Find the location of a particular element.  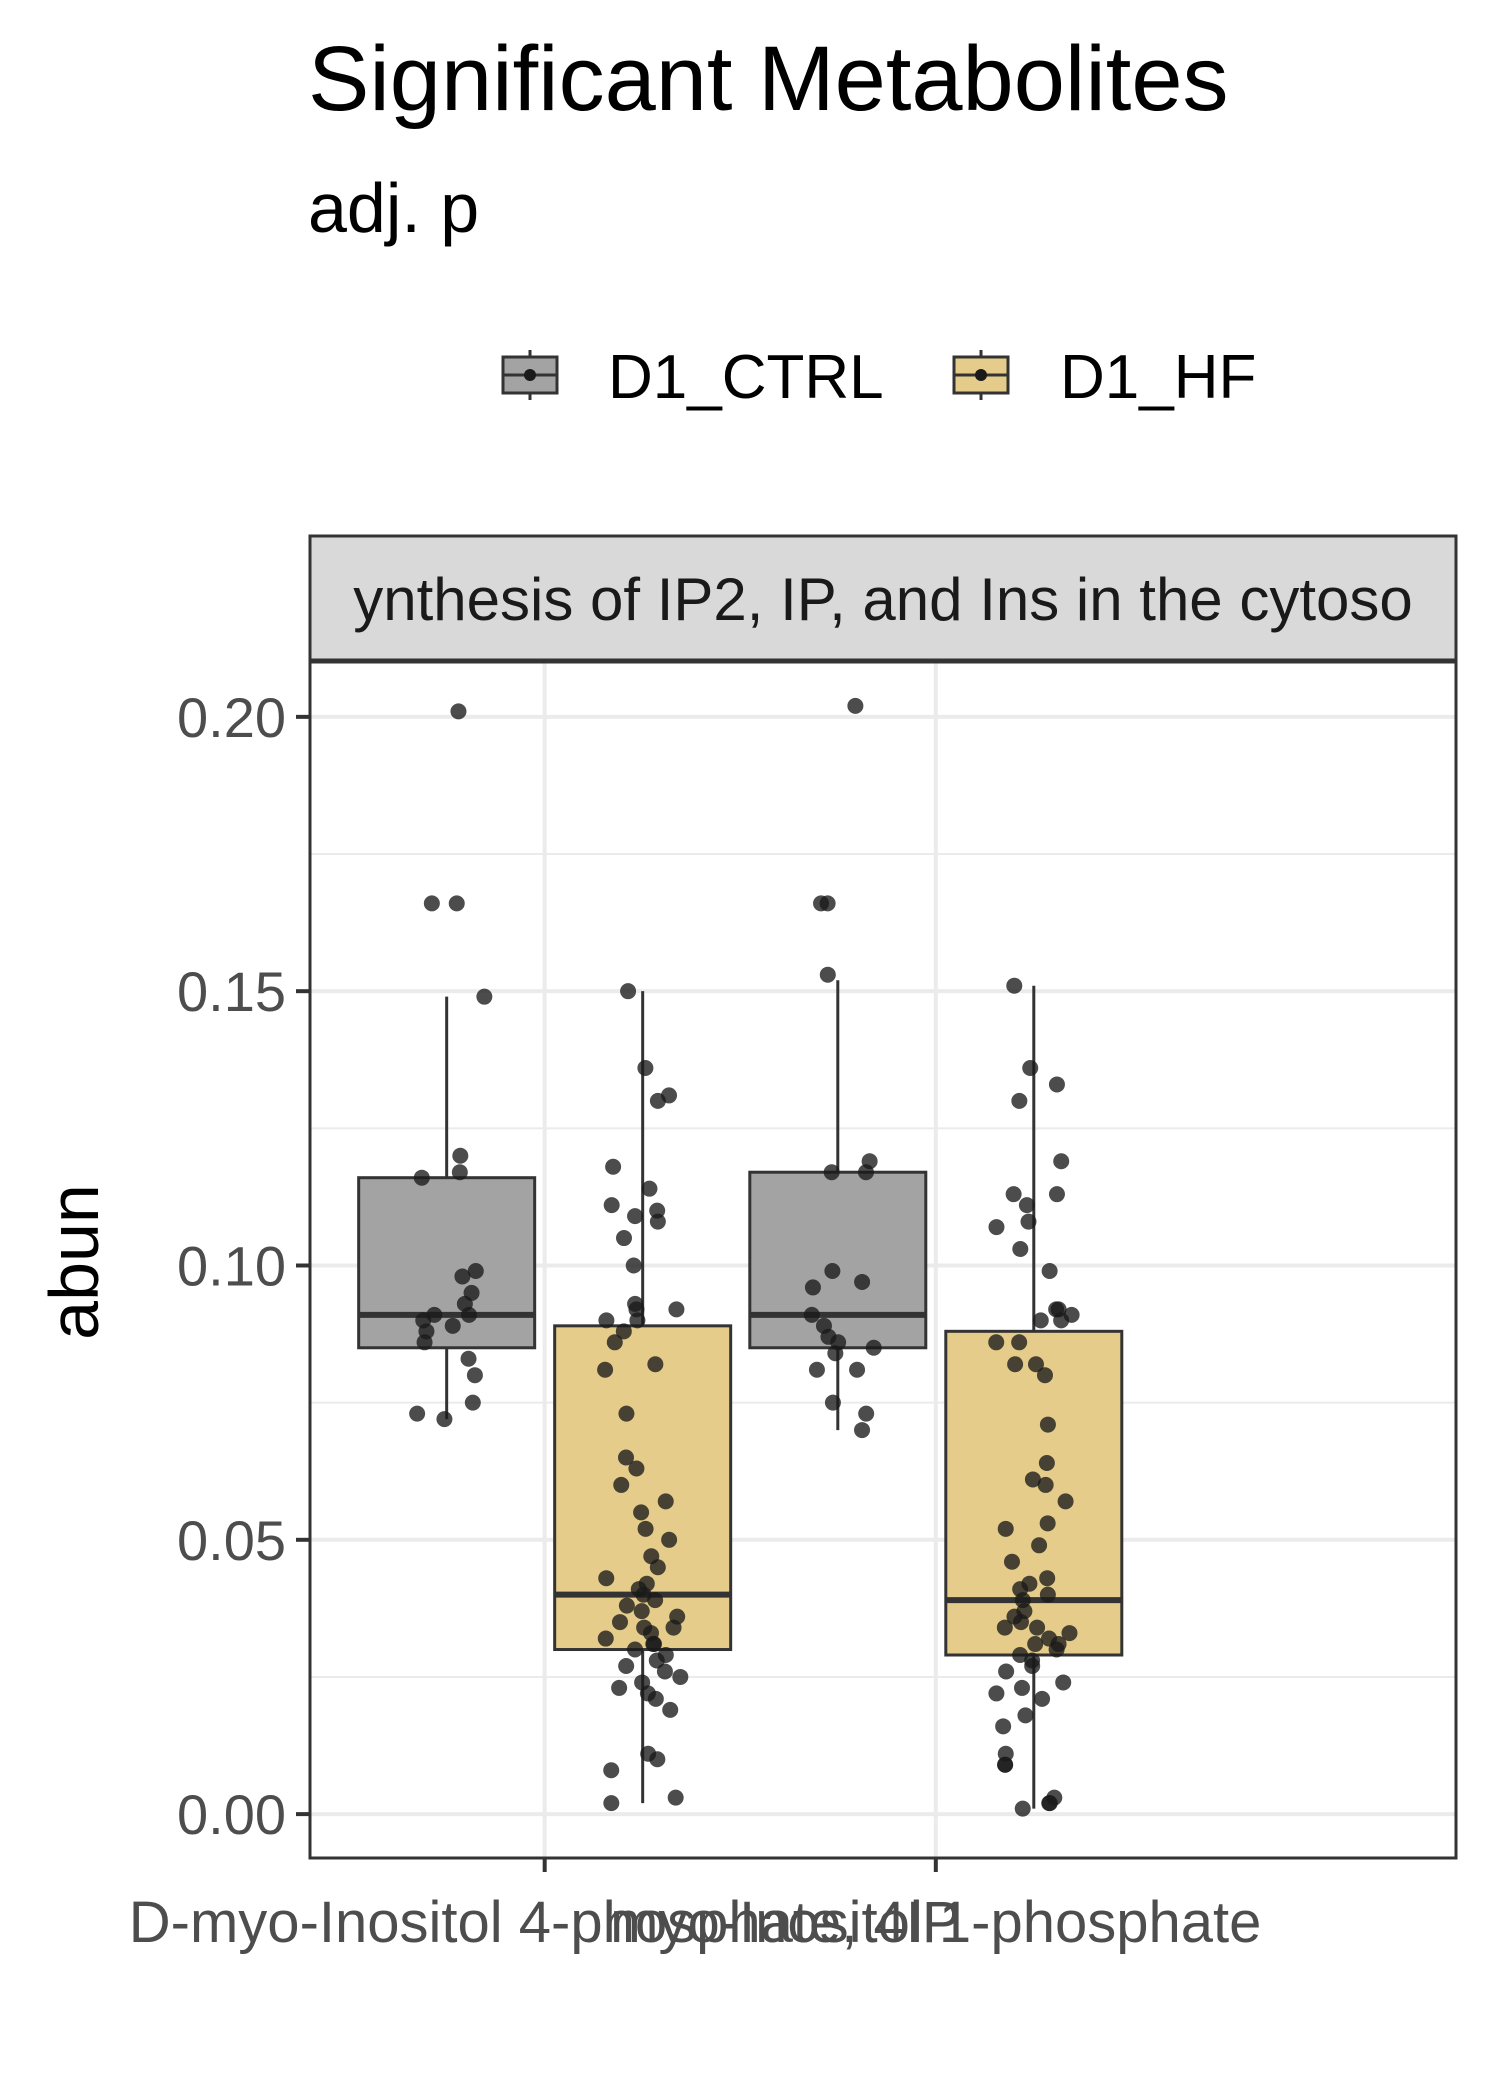

y-tick-label: 0.05 is located at coordinates (231, 1540).